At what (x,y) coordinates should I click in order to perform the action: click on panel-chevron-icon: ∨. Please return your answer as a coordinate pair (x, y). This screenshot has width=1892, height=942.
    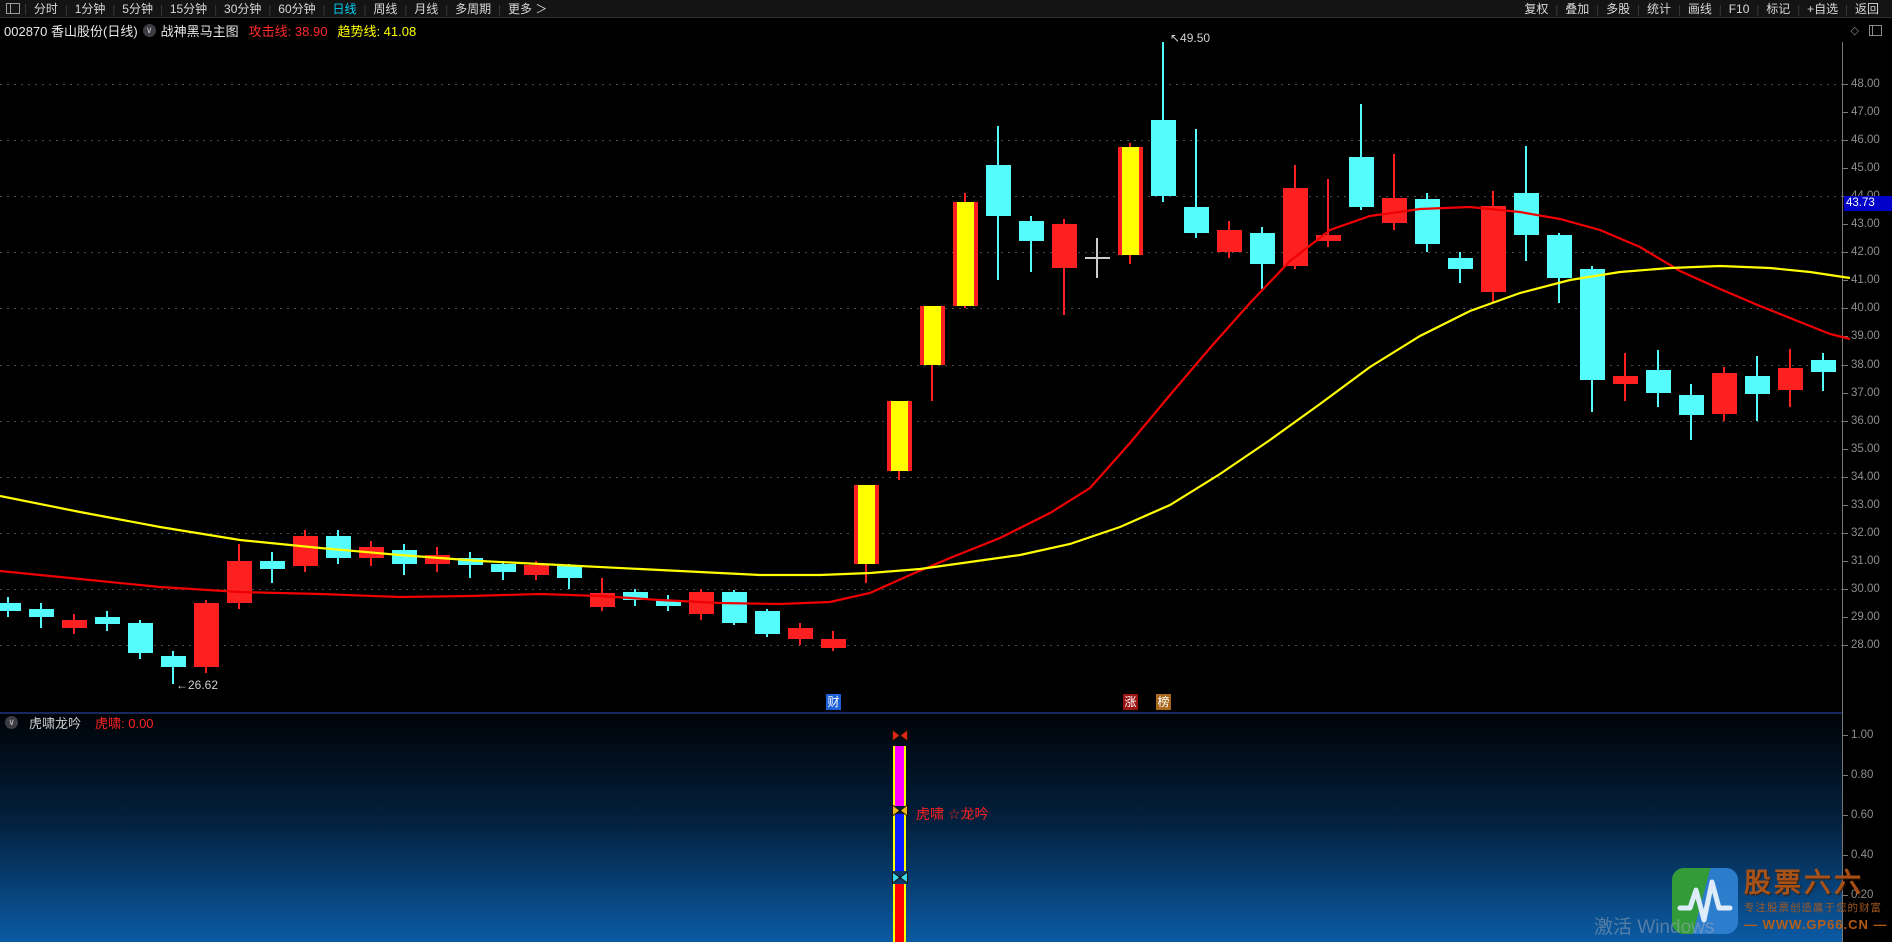
    Looking at the image, I should click on (11, 722).